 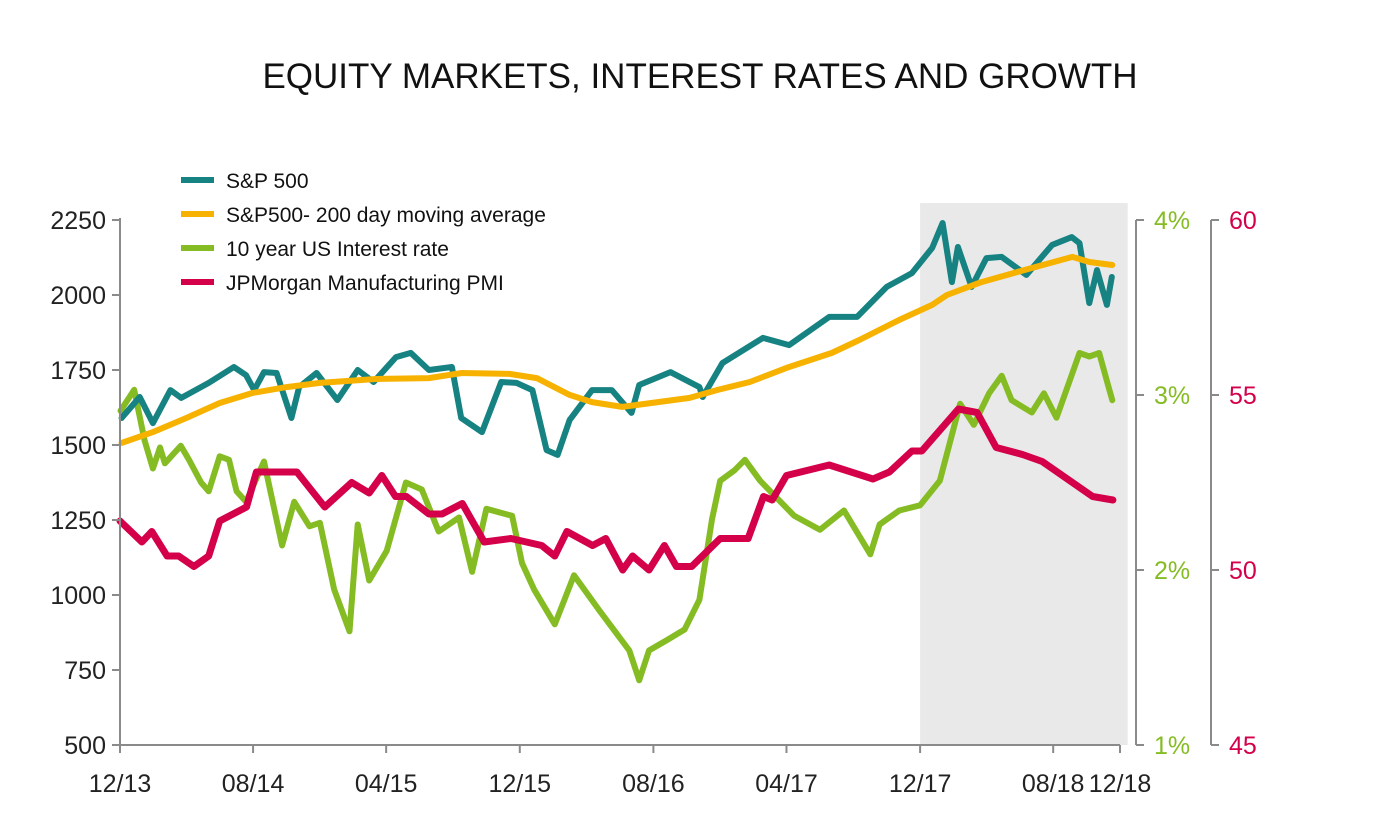 I want to click on y-axis-pmi-tick-label: 45, so click(x=1243, y=746).